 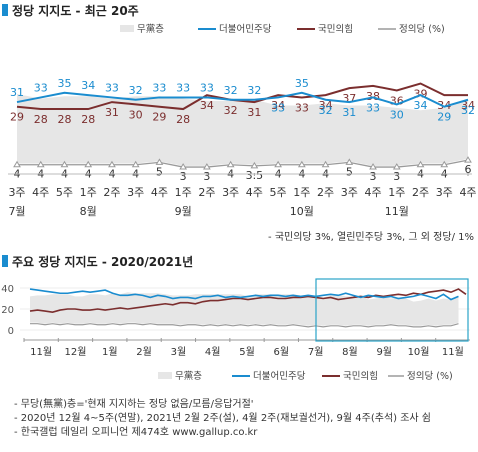 What do you see at coordinates (335, 29) in the screenshot?
I see `legend-ppp-label: 국민의힘` at bounding box center [335, 29].